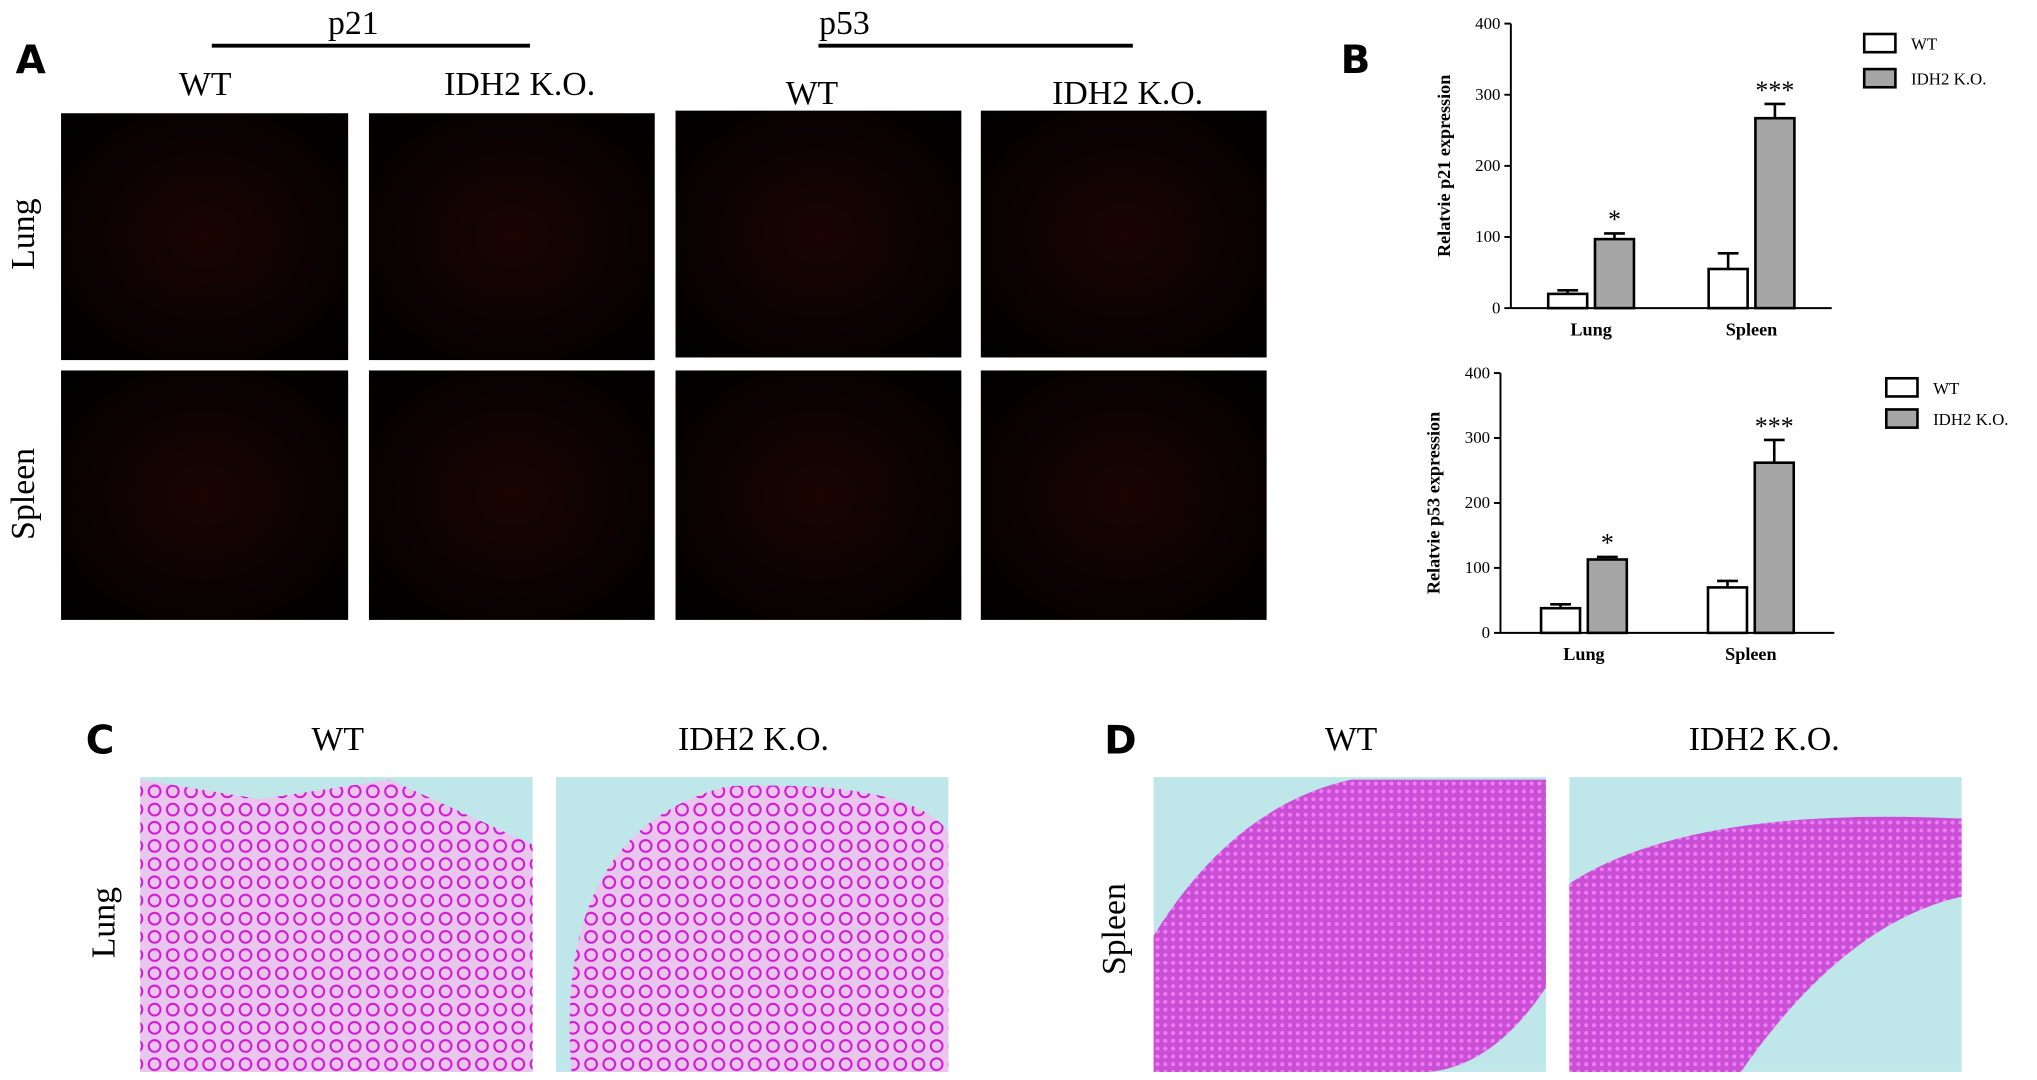  I want to click on group-label: p53, so click(844, 23).